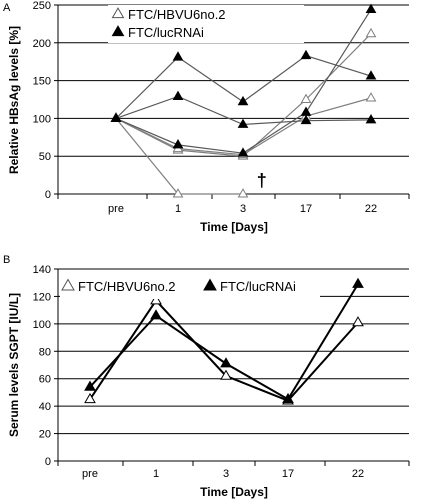 The image size is (425, 500). Describe the element at coordinates (306, 209) in the screenshot. I see `panel-a-x-tick-label: 17` at that location.